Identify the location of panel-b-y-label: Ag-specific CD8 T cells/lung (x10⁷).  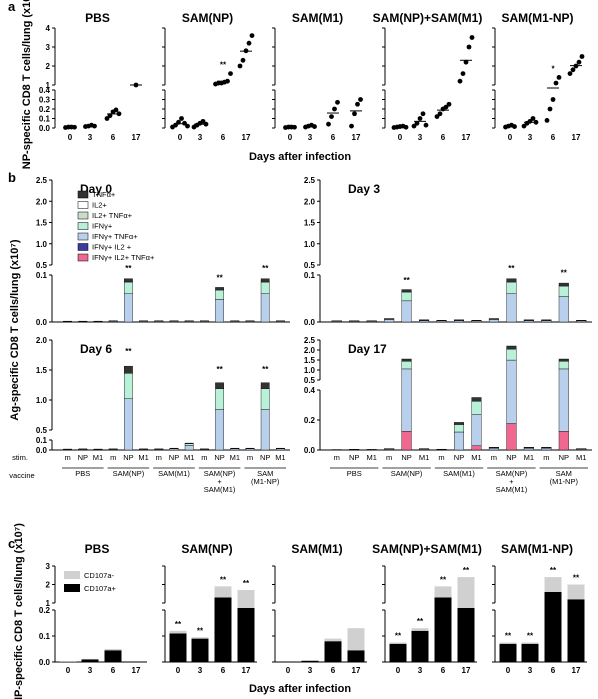
(15, 330).